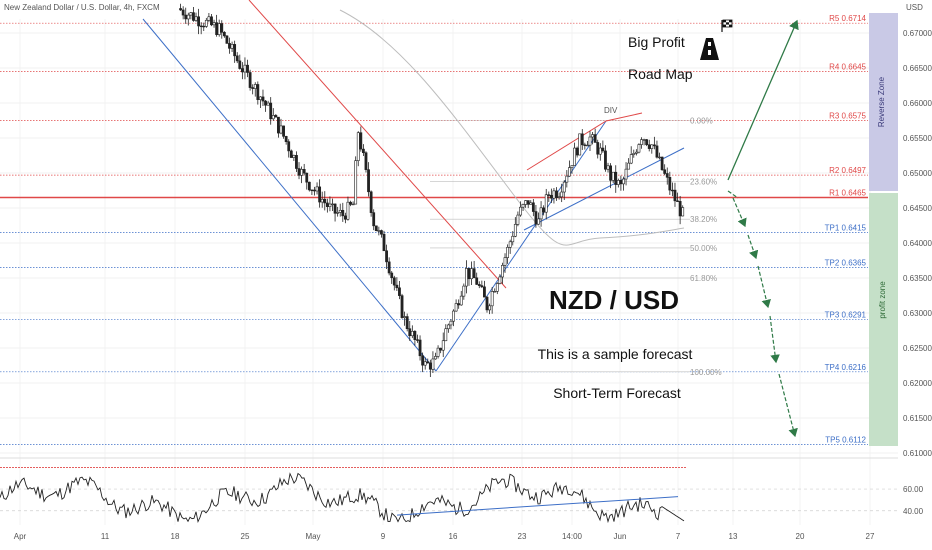 The width and height of the screenshot is (932, 550). What do you see at coordinates (845, 440) in the screenshot?
I see `level-label-tp5: TP5 0.6112` at bounding box center [845, 440].